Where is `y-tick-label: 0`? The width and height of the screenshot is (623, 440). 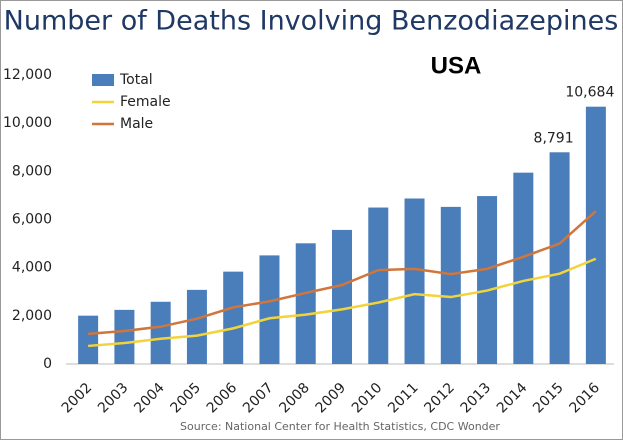
y-tick-label: 0 is located at coordinates (47, 364).